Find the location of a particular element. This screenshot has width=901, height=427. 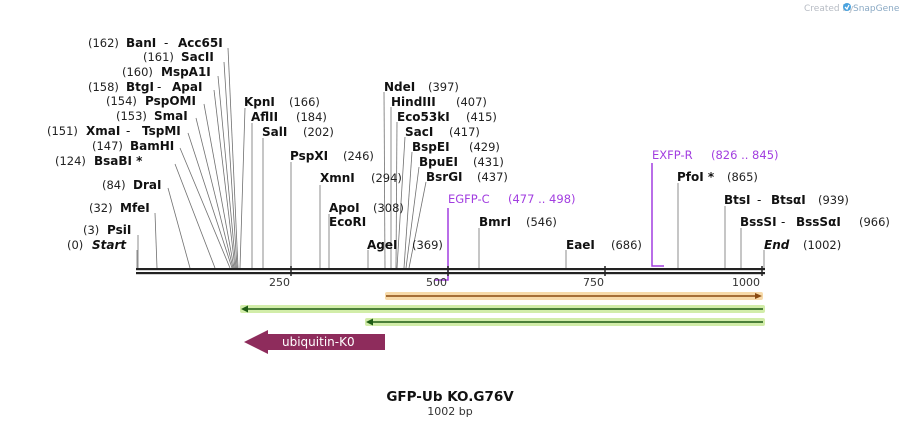

site-sali: SalI (202) is located at coordinates (298, 130).